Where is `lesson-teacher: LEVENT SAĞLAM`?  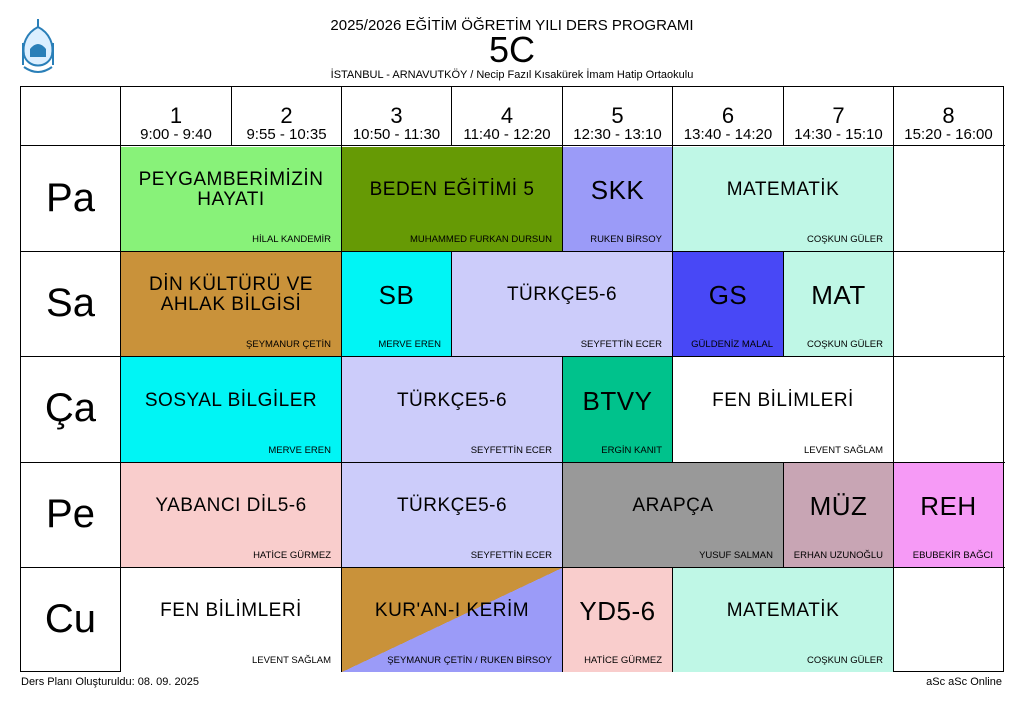 lesson-teacher: LEVENT SAĞLAM is located at coordinates (843, 450).